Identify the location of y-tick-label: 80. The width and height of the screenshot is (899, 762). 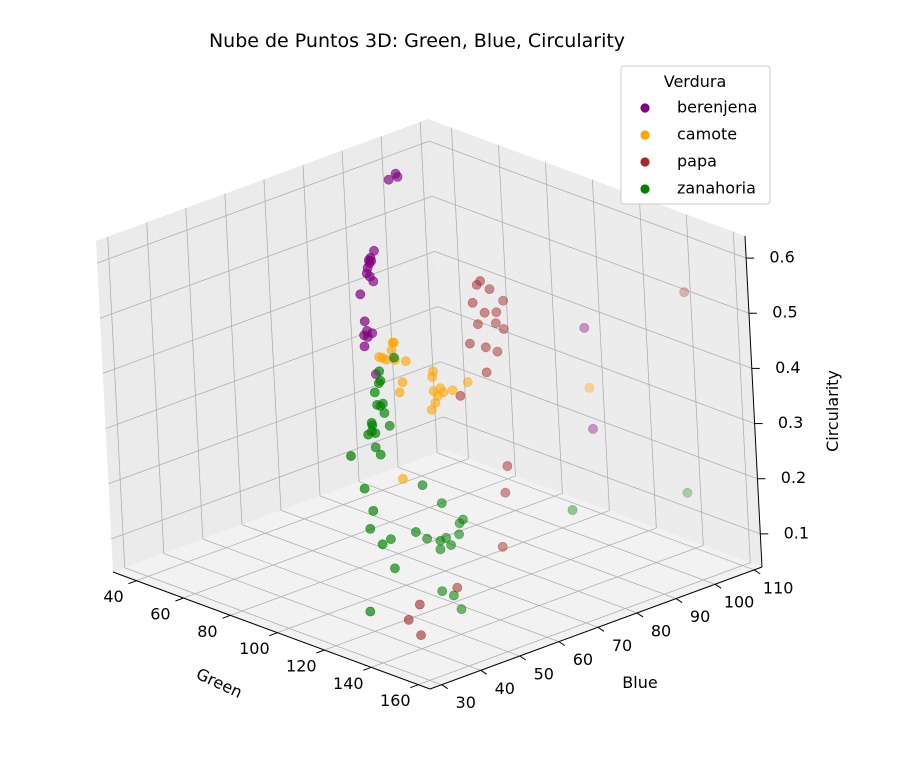
(661, 630).